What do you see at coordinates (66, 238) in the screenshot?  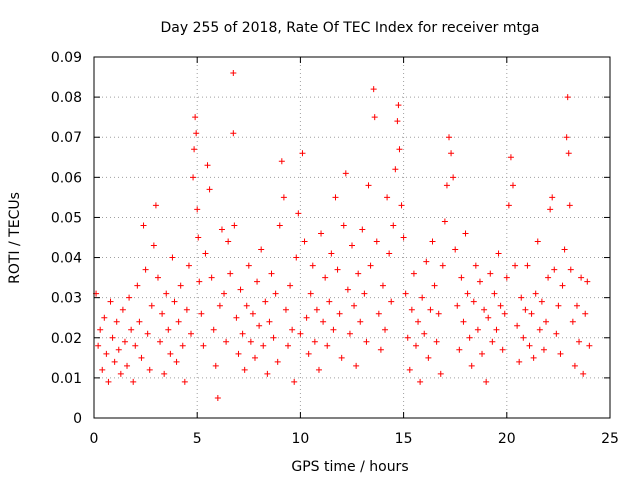 I see `y-tick-labels: 0 0.01 0.02 0.03 0.04 0.05 0.06 0.07 0.08 0.09` at bounding box center [66, 238].